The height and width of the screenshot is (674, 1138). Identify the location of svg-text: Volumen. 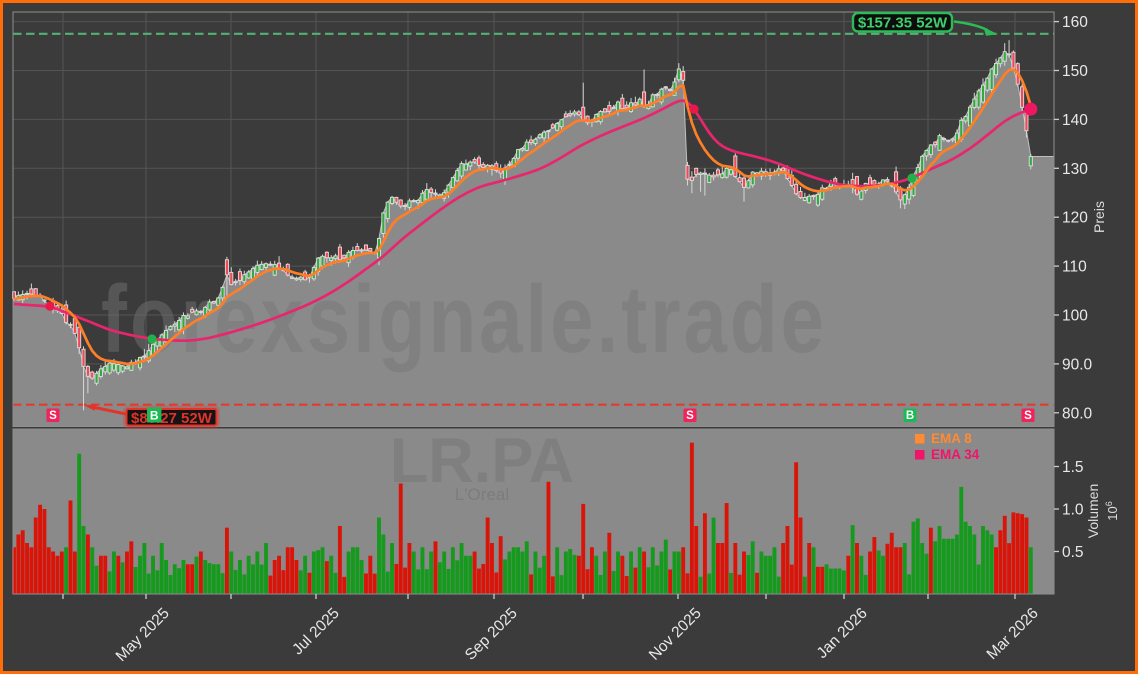
(1093, 511).